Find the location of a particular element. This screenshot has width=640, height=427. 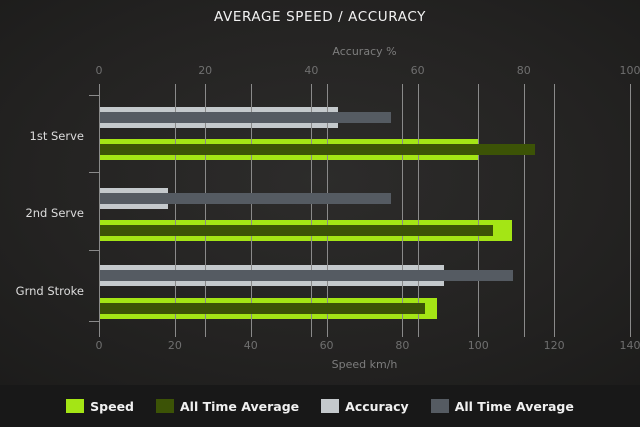

top-axis-tick-label: 20 is located at coordinates (205, 70).